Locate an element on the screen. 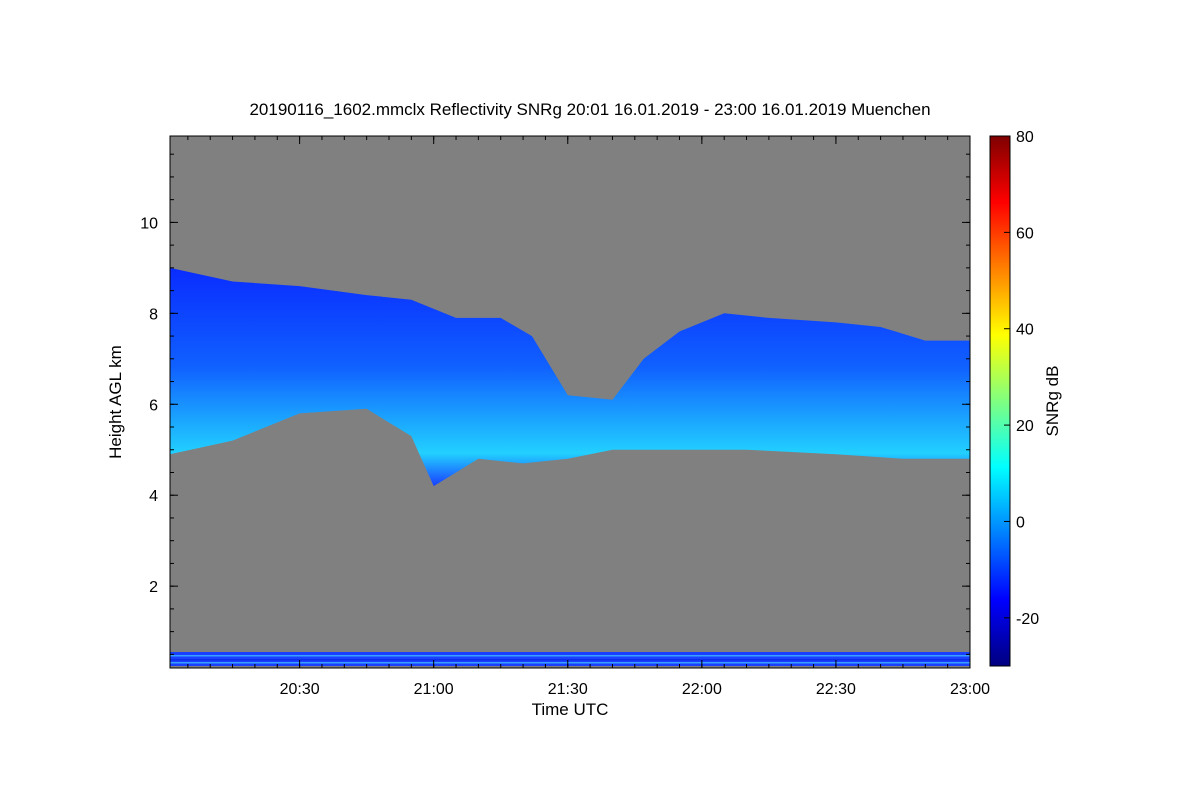  y-tick-label: 2 is located at coordinates (153, 587).